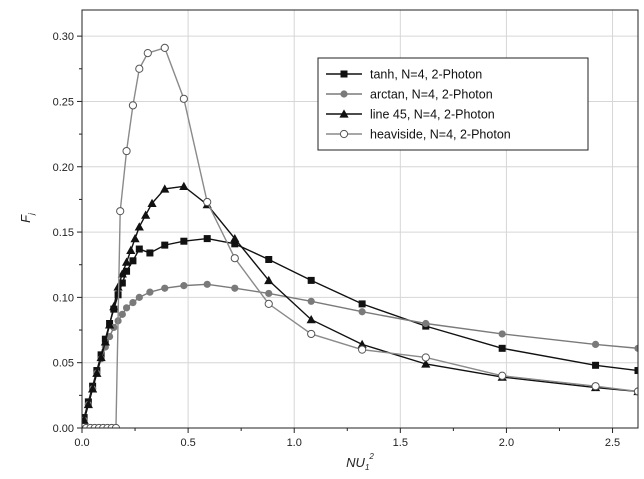  What do you see at coordinates (426, 75) in the screenshot?
I see `legend-label: tanh, N=4, 2-Photon` at bounding box center [426, 75].